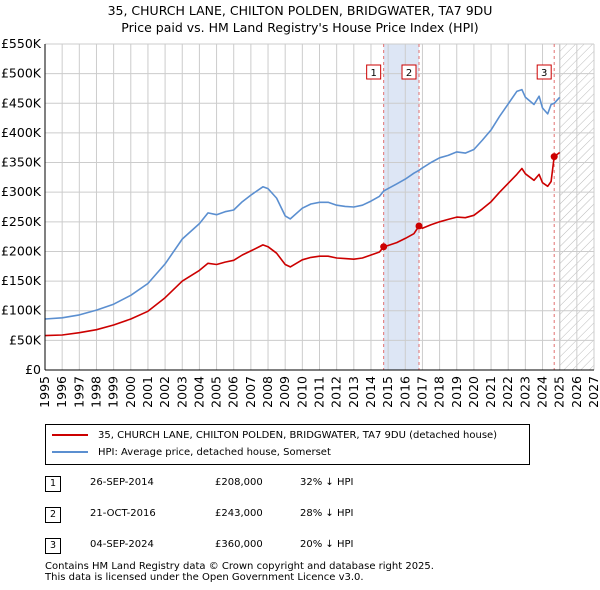 The height and width of the screenshot is (590, 600). What do you see at coordinates (122, 544) in the screenshot?
I see `sale-date: 04-SEP-2024` at bounding box center [122, 544].